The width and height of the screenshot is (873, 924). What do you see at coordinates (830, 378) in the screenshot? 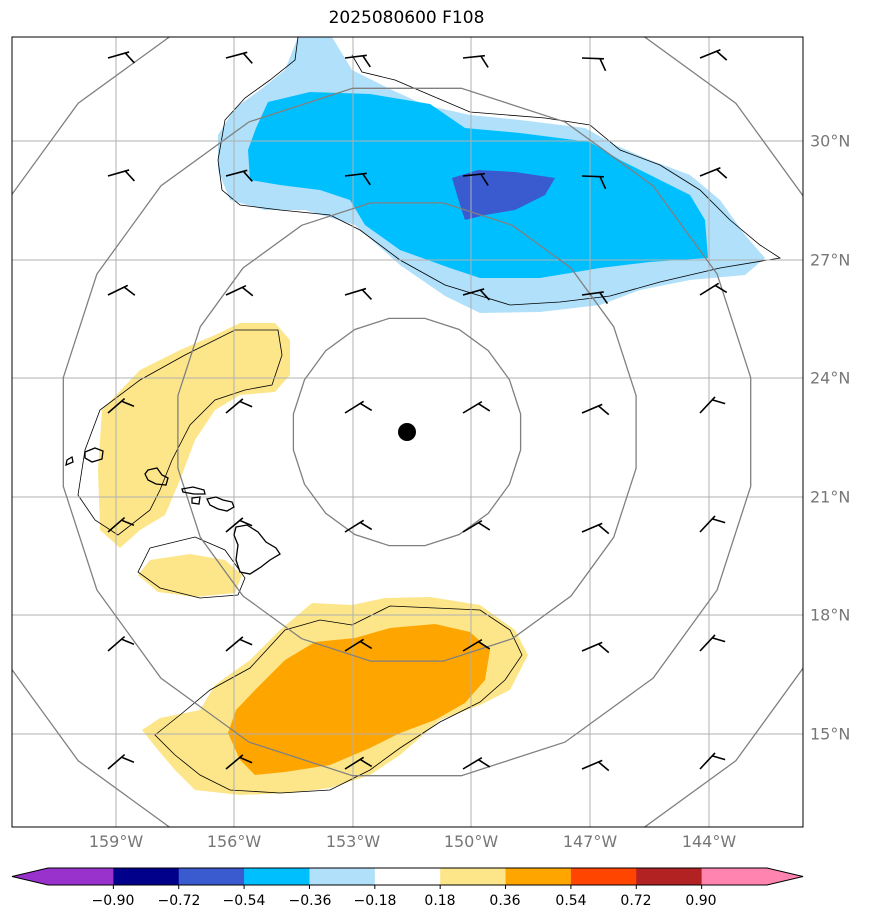
I see `lat-label: 24°N` at bounding box center [830, 378].